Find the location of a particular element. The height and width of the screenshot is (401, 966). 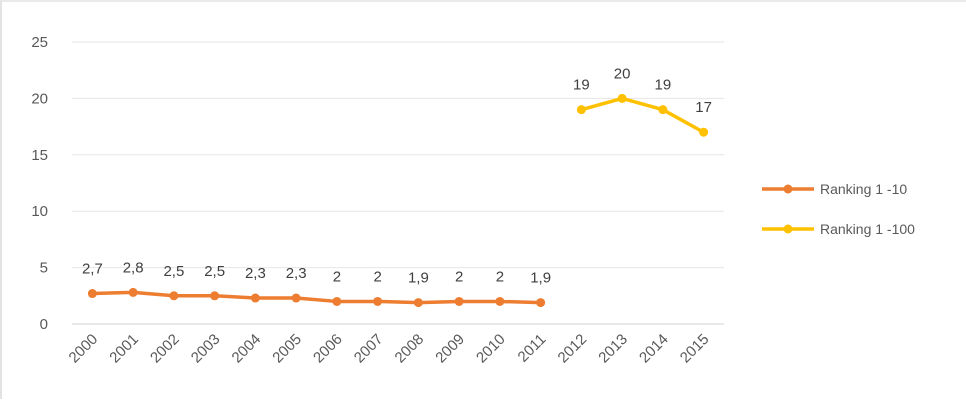

x-tick-label: 2006 is located at coordinates (328, 349).